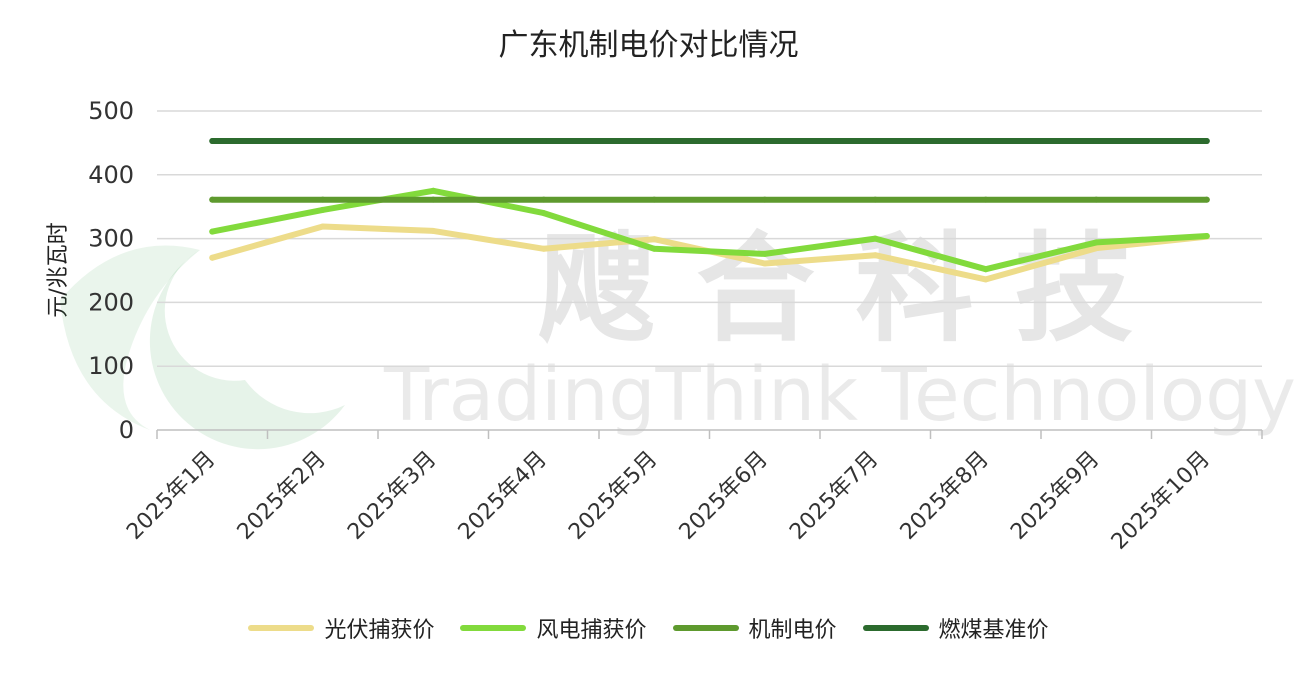  I want to click on watermark-en: TradingThink Technology, so click(839, 395).